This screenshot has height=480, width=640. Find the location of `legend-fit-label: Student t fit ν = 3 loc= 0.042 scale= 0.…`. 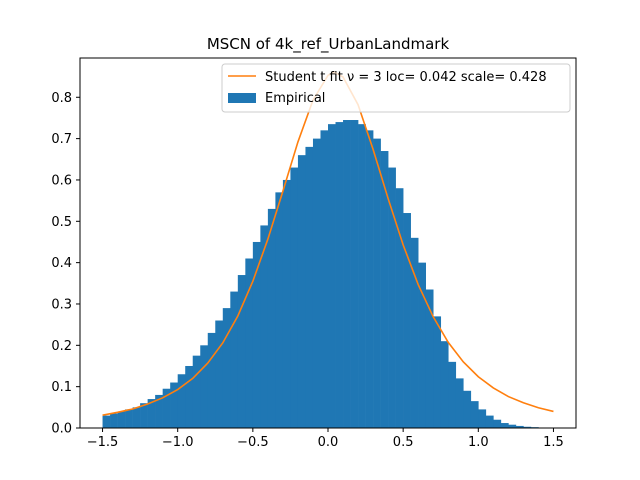

legend-fit-label: Student t fit ν = 3 loc= 0.042 scale= 0.… is located at coordinates (406, 77).